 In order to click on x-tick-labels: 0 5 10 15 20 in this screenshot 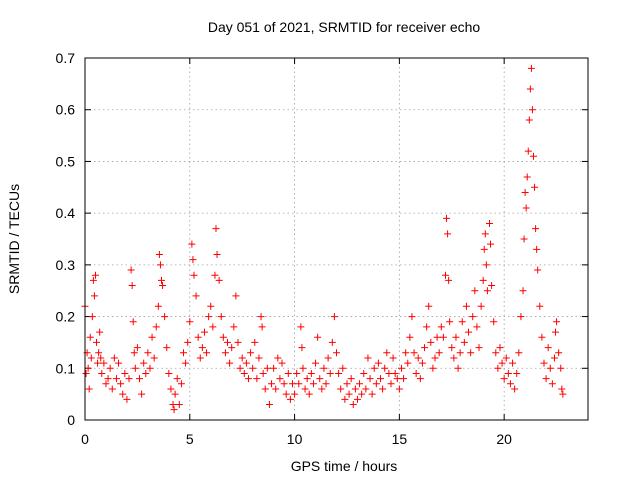, I will do `click(296, 439)`.